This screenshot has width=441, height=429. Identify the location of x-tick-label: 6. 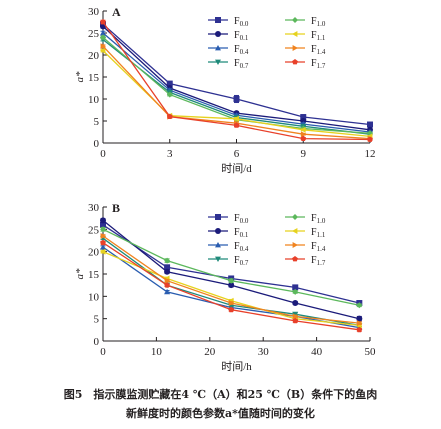
(237, 154).